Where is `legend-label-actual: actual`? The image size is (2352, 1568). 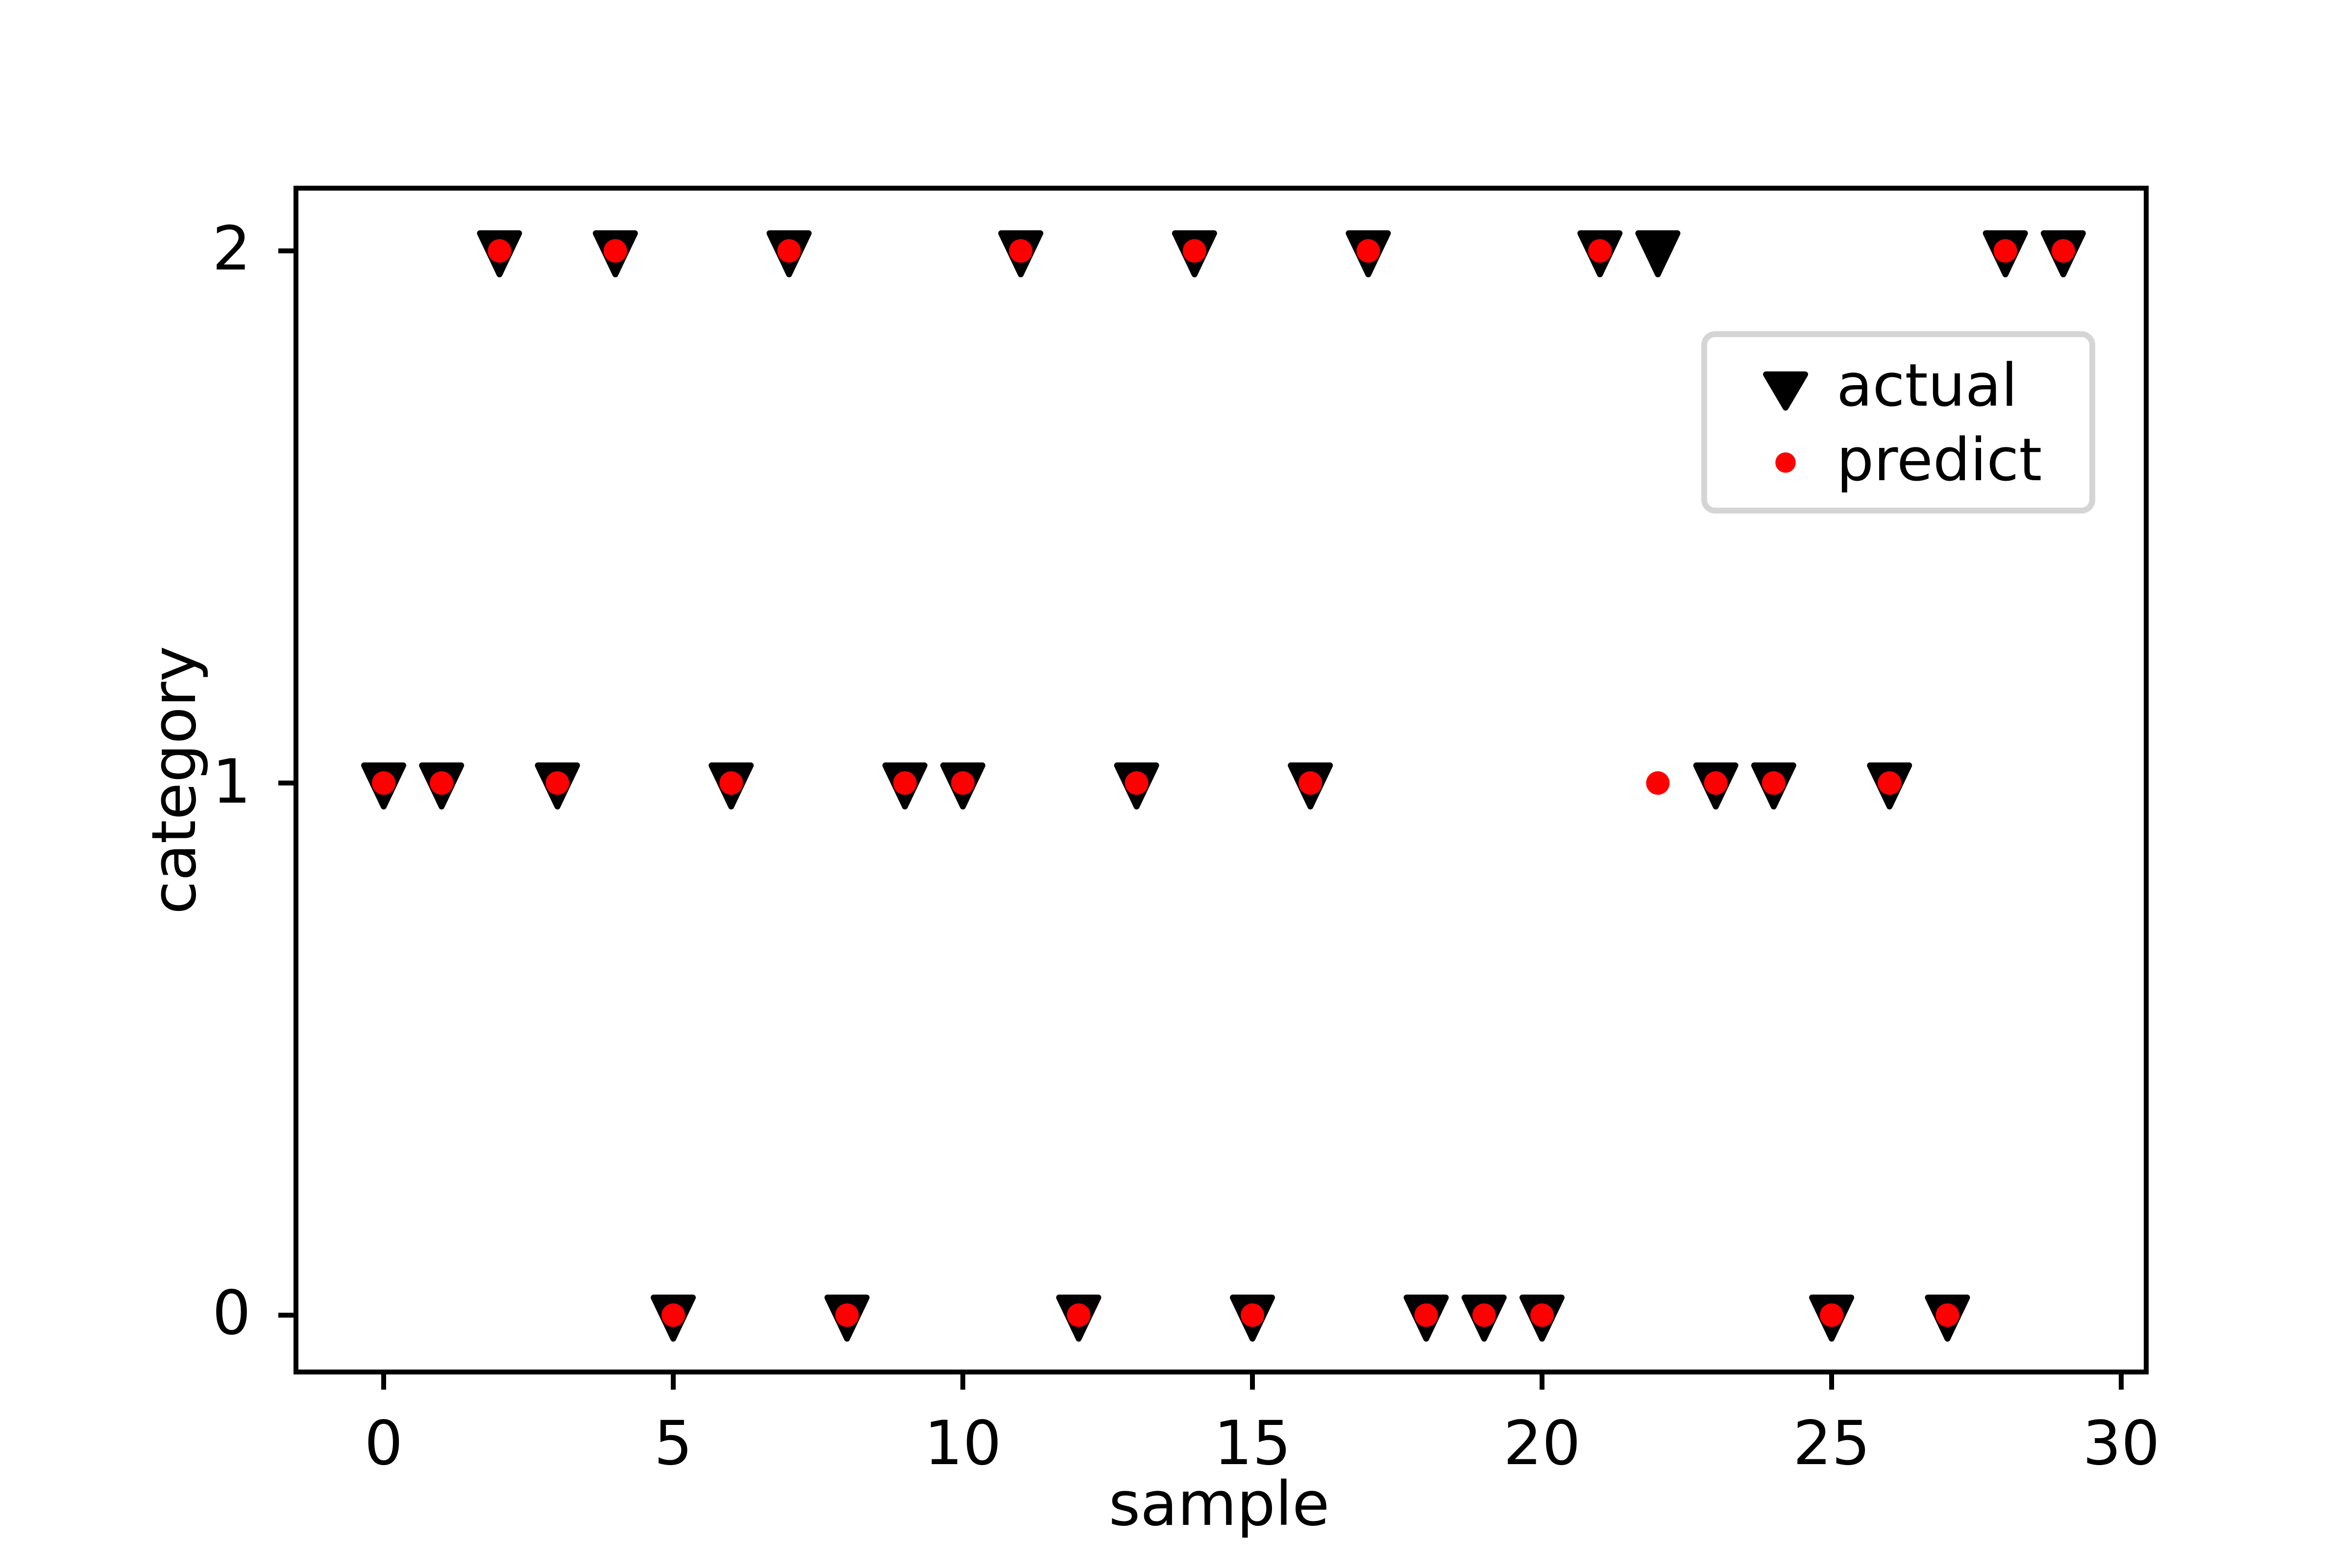
legend-label-actual: actual is located at coordinates (1927, 387).